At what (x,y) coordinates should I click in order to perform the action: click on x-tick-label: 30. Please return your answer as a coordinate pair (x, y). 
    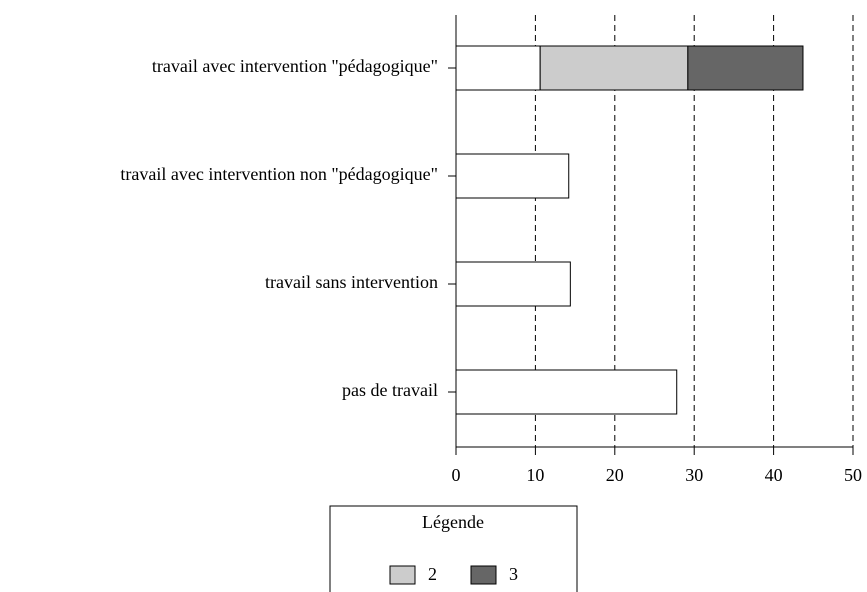
    Looking at the image, I should click on (694, 475).